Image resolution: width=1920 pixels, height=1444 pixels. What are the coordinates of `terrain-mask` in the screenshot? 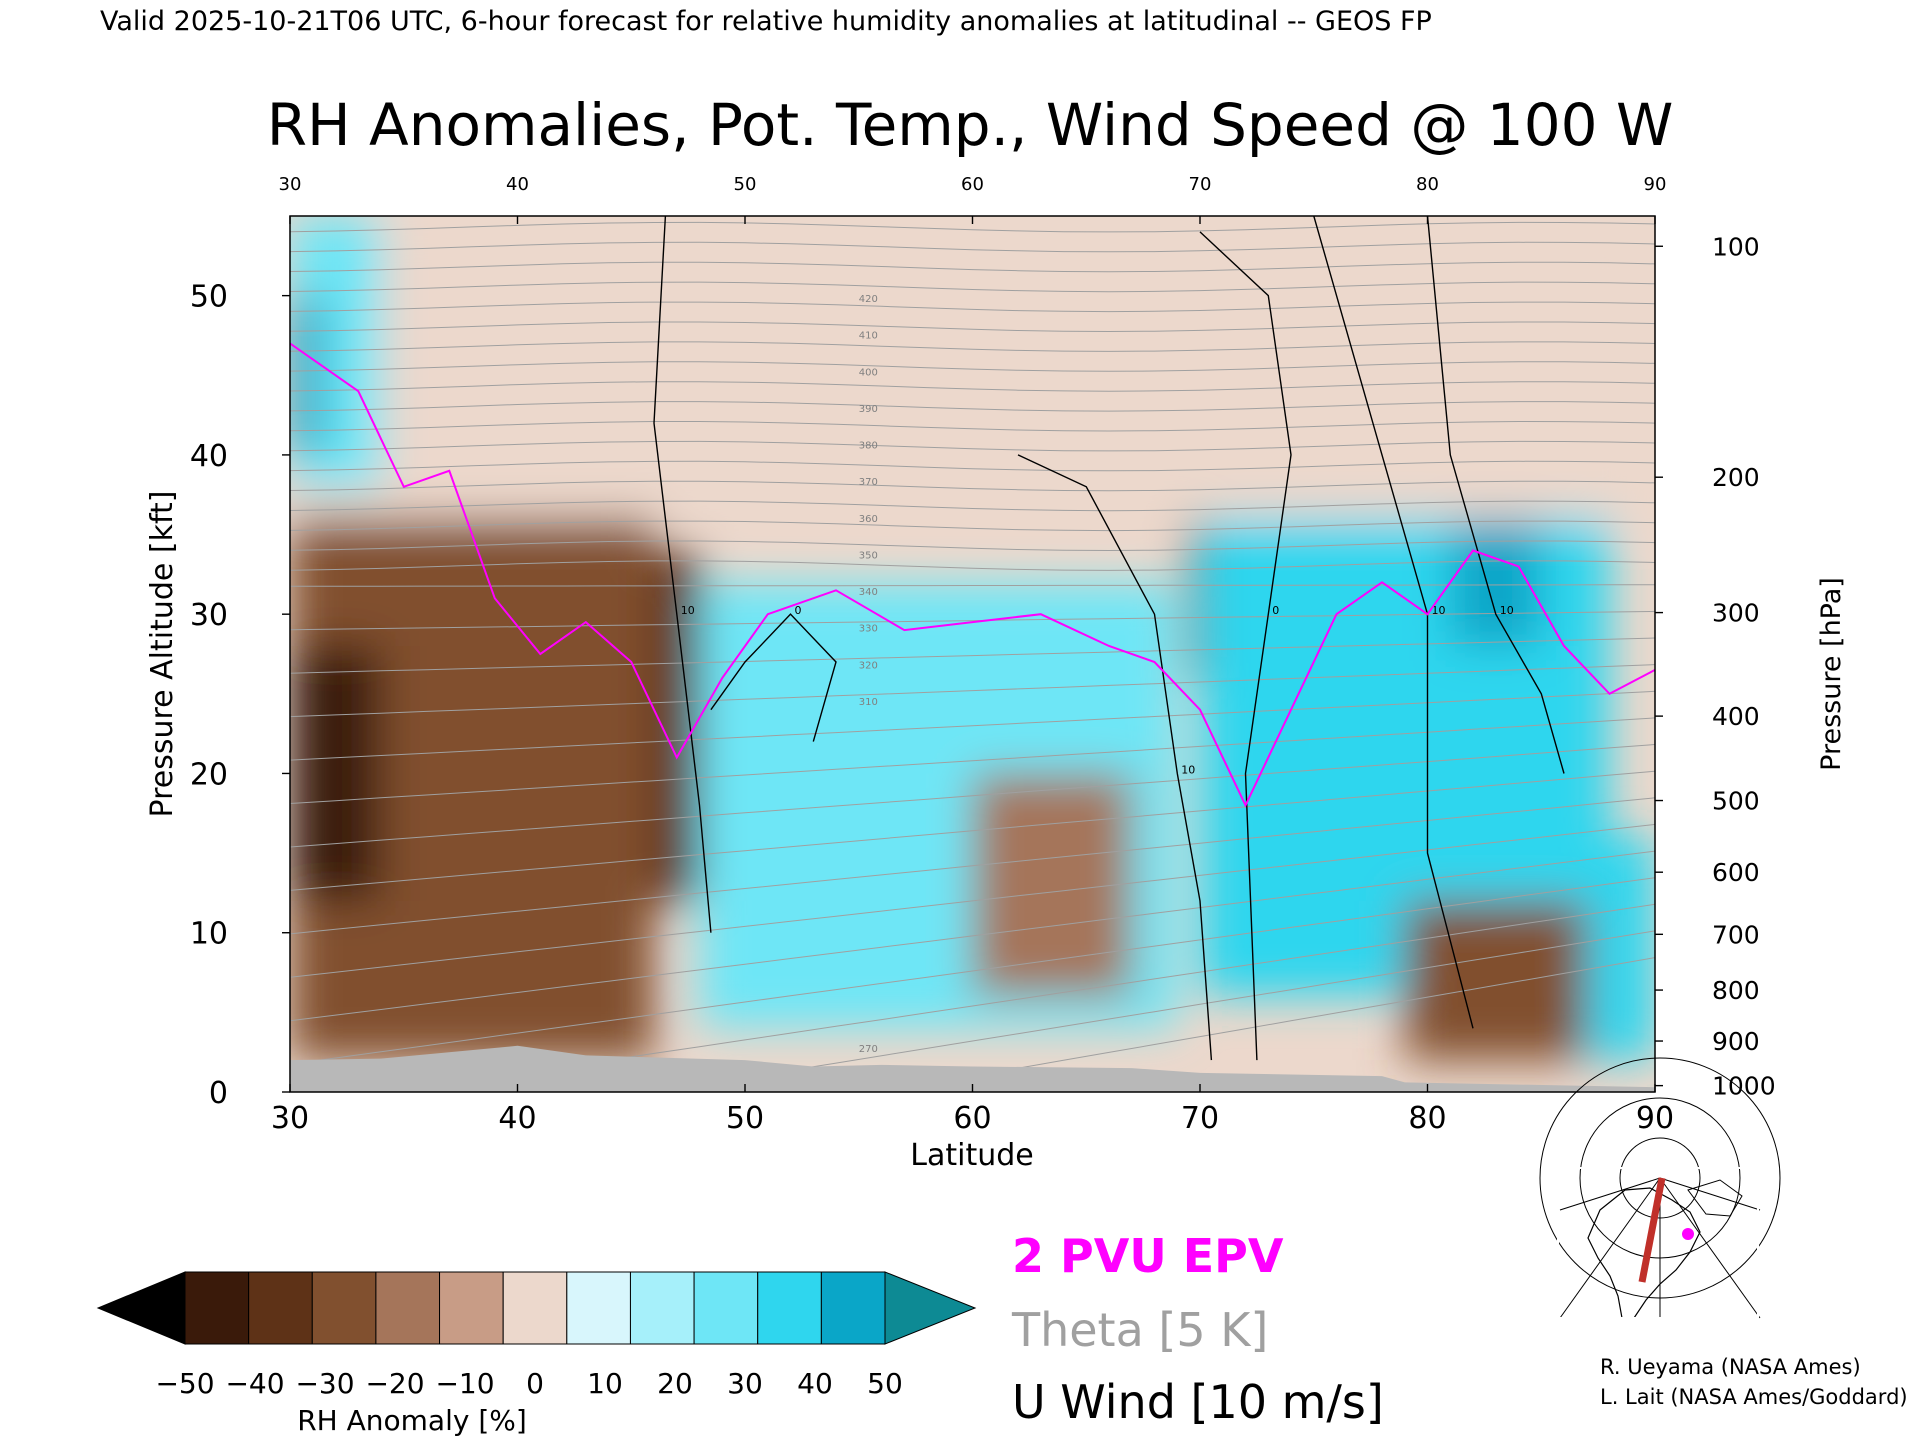 It's located at (972, 1068).